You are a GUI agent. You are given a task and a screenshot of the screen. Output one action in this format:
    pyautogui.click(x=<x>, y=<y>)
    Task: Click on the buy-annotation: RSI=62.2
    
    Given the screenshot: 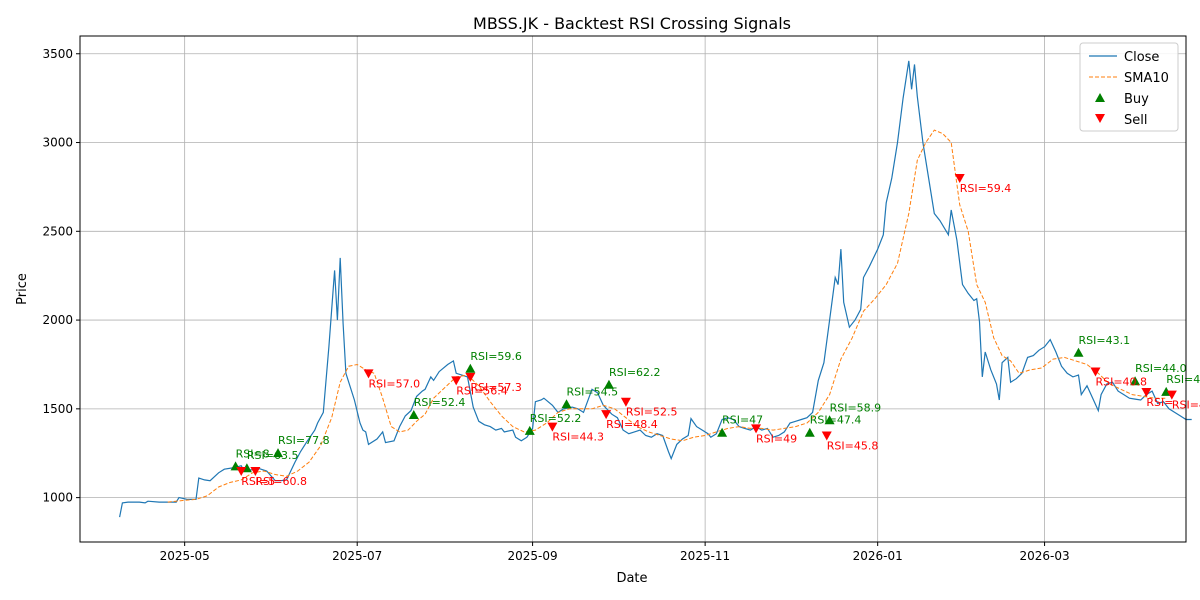 What is the action you would take?
    pyautogui.click(x=635, y=372)
    